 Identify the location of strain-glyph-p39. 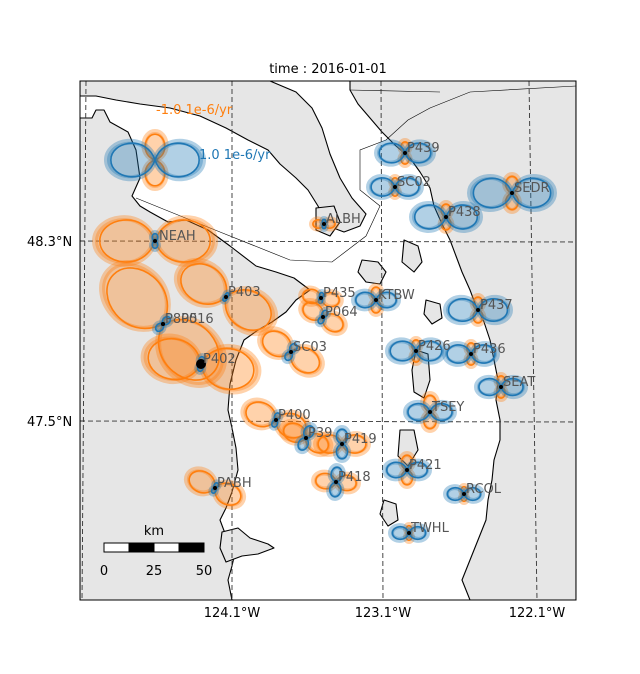
(306, 438).